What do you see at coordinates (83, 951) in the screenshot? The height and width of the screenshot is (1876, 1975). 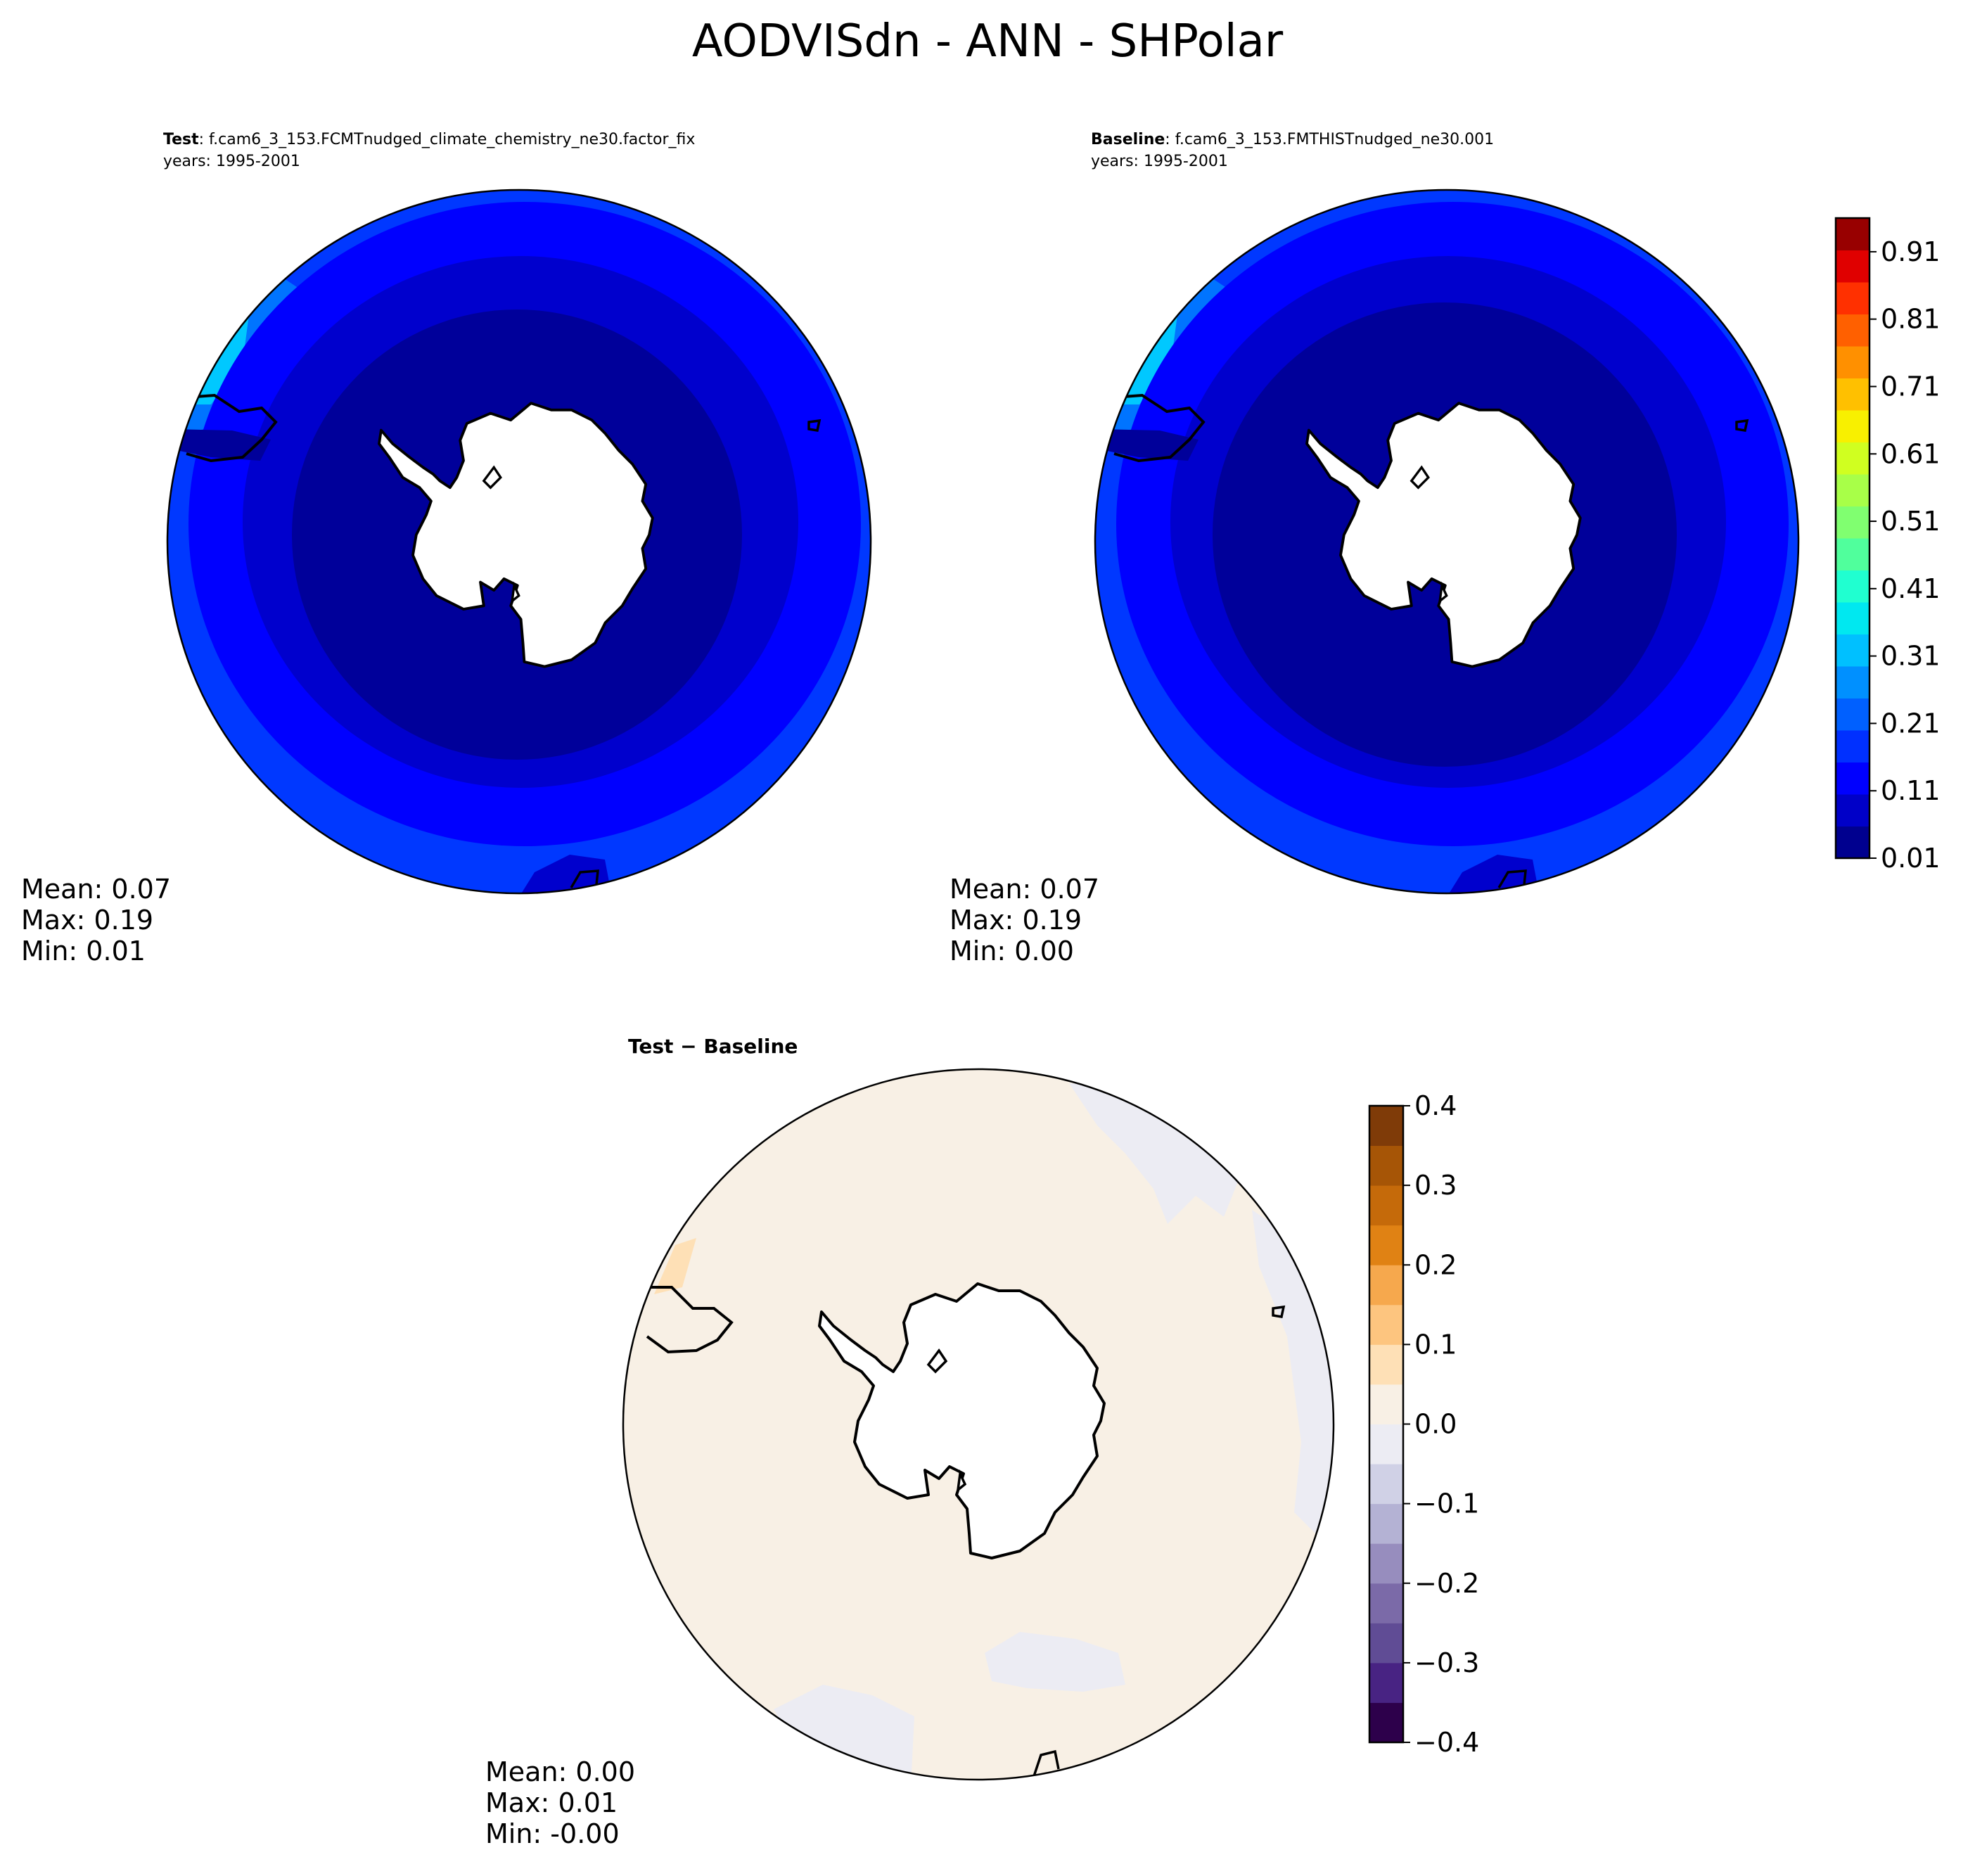 I see `panel-test-min: Min: 0.01` at bounding box center [83, 951].